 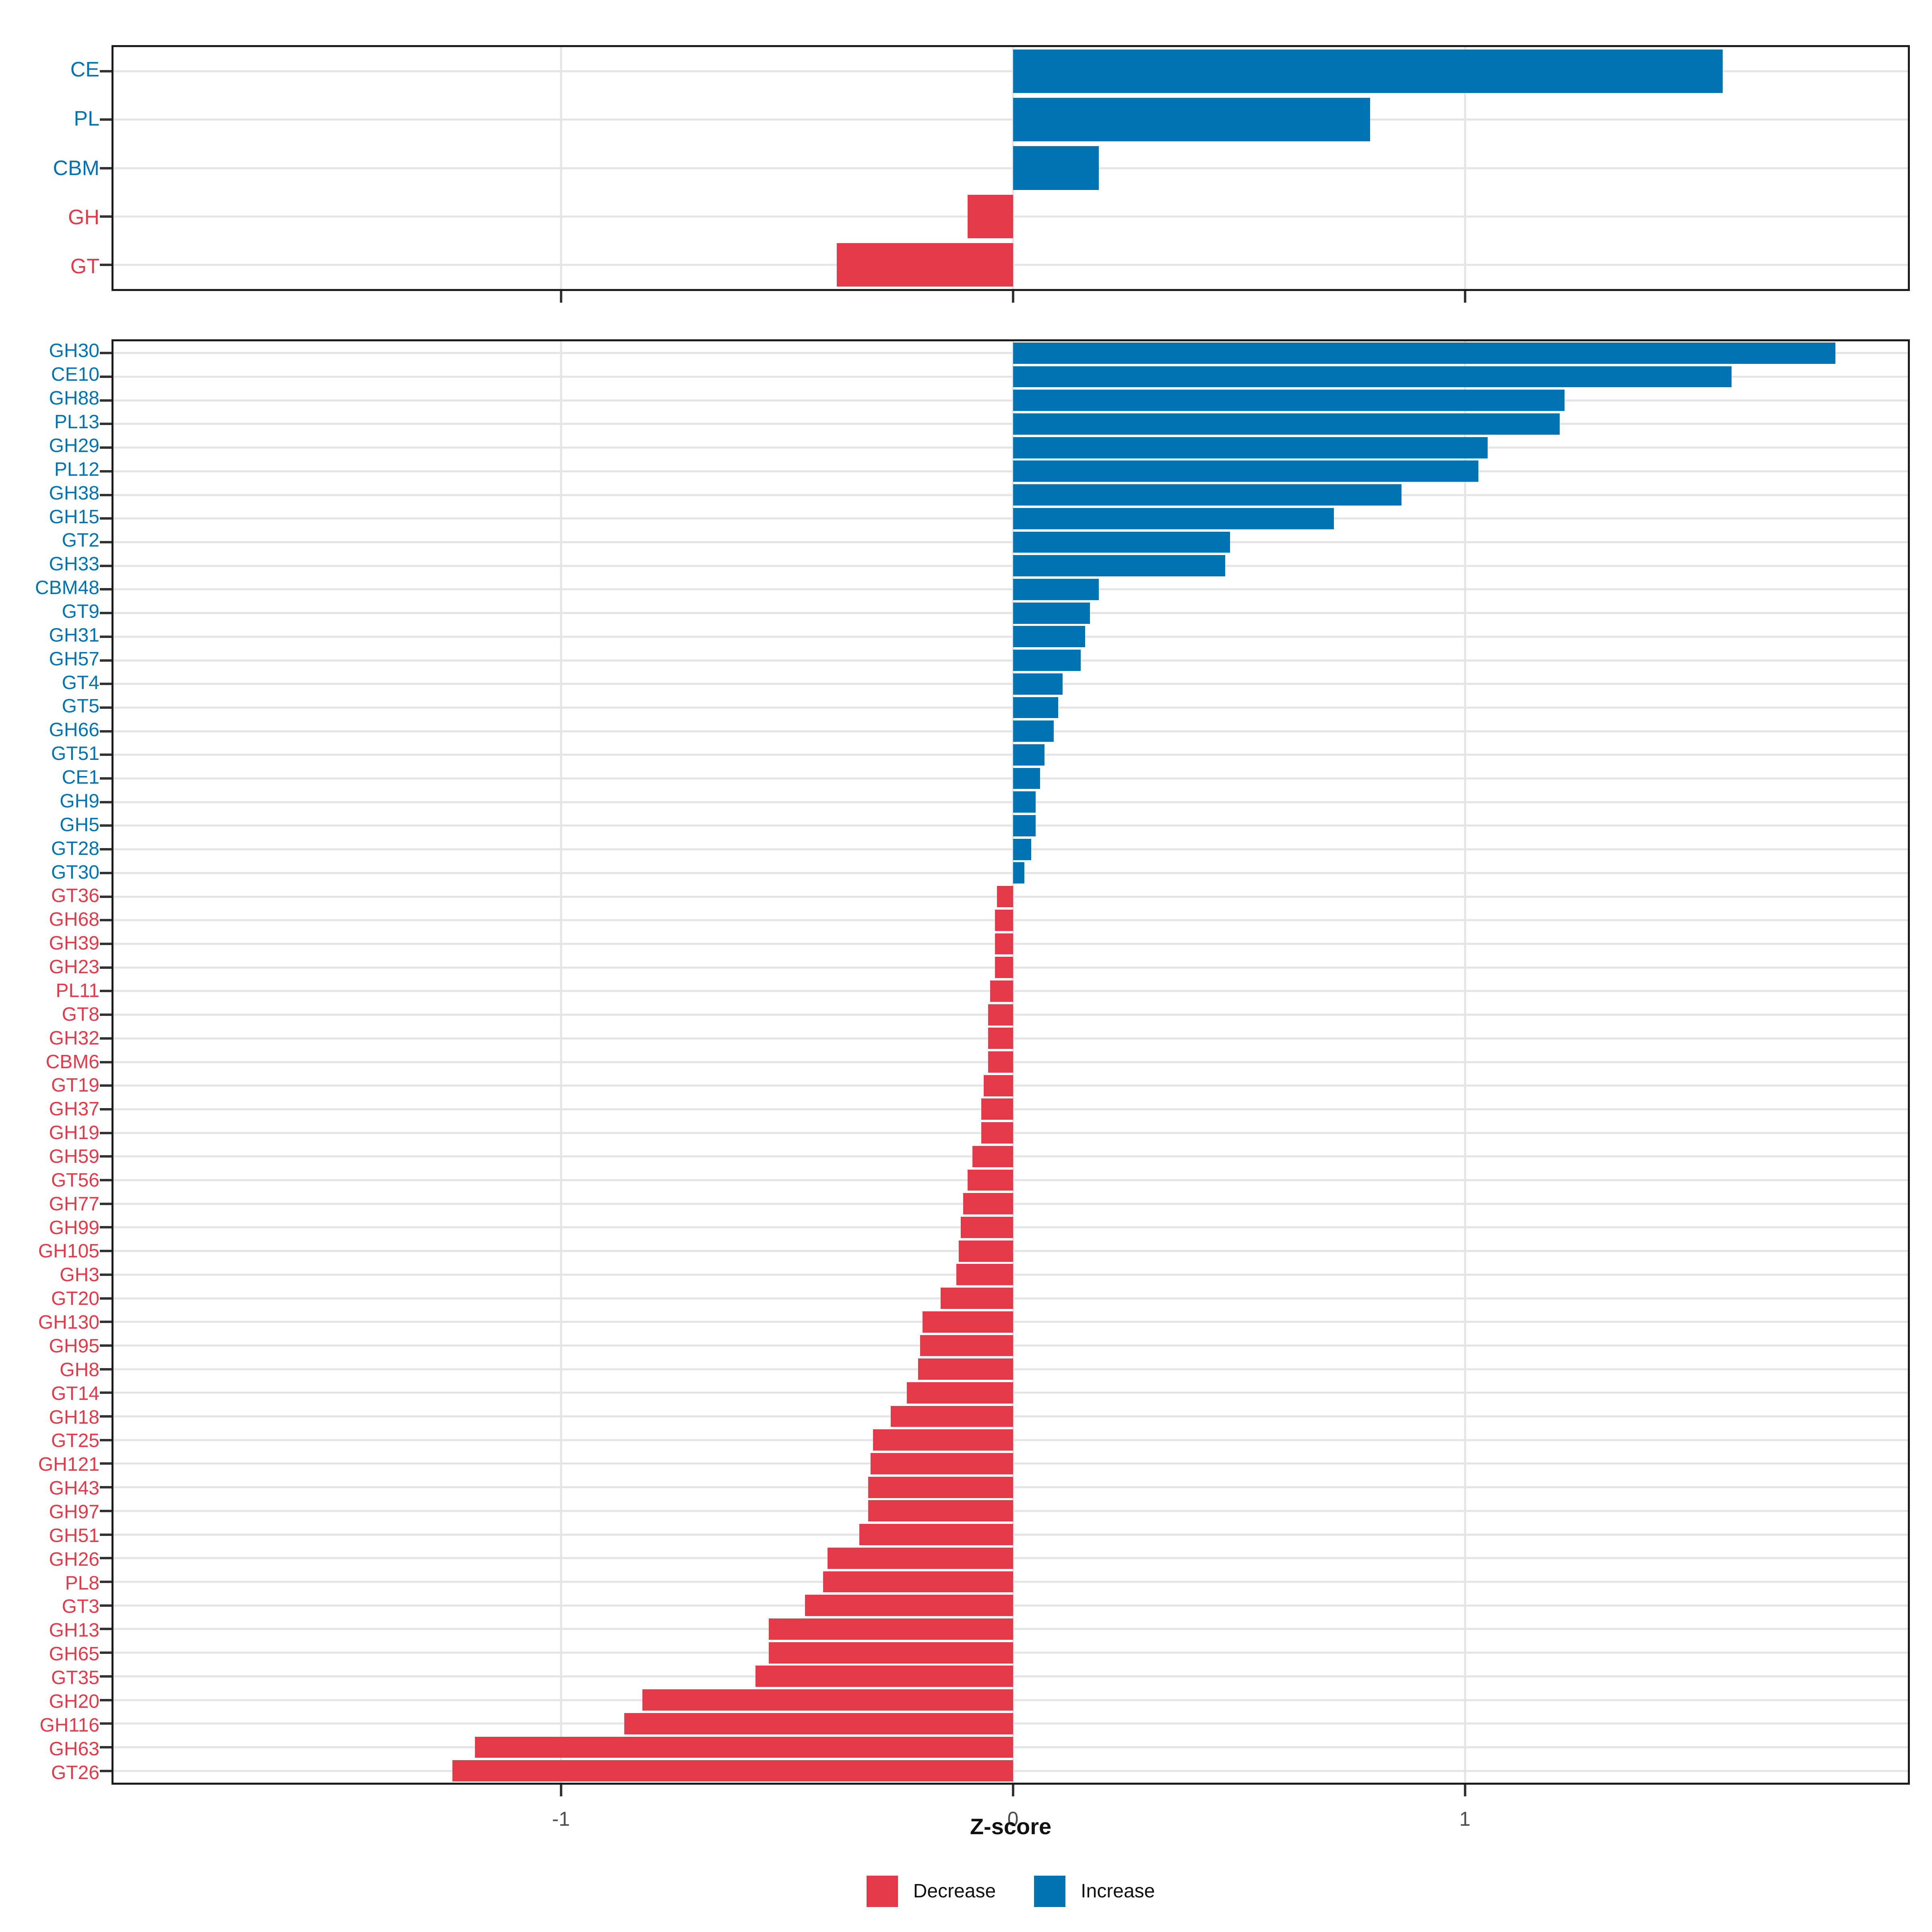 I want to click on category-label: GH77, so click(x=74, y=1204).